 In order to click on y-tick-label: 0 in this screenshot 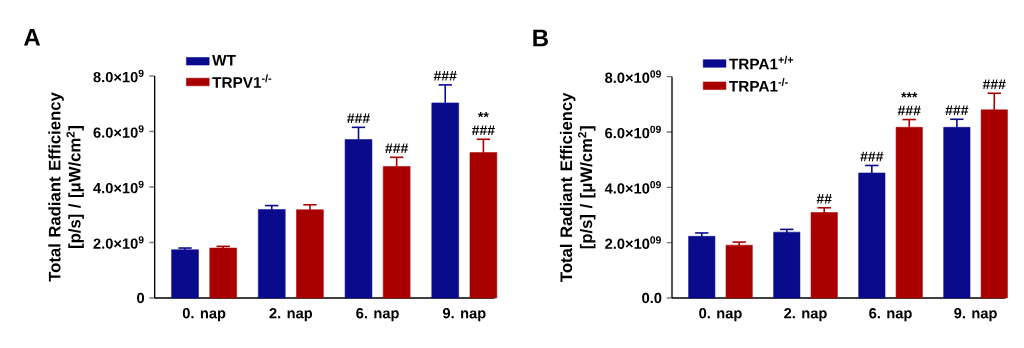, I will do `click(141, 298)`.